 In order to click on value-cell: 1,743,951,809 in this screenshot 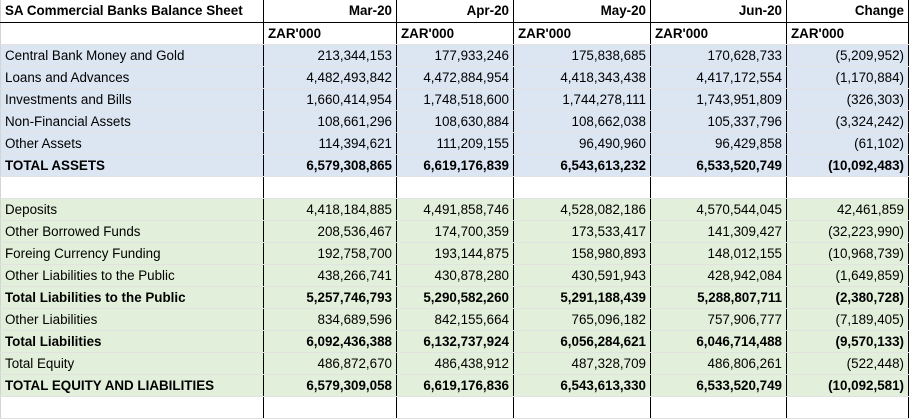, I will do `click(718, 99)`.